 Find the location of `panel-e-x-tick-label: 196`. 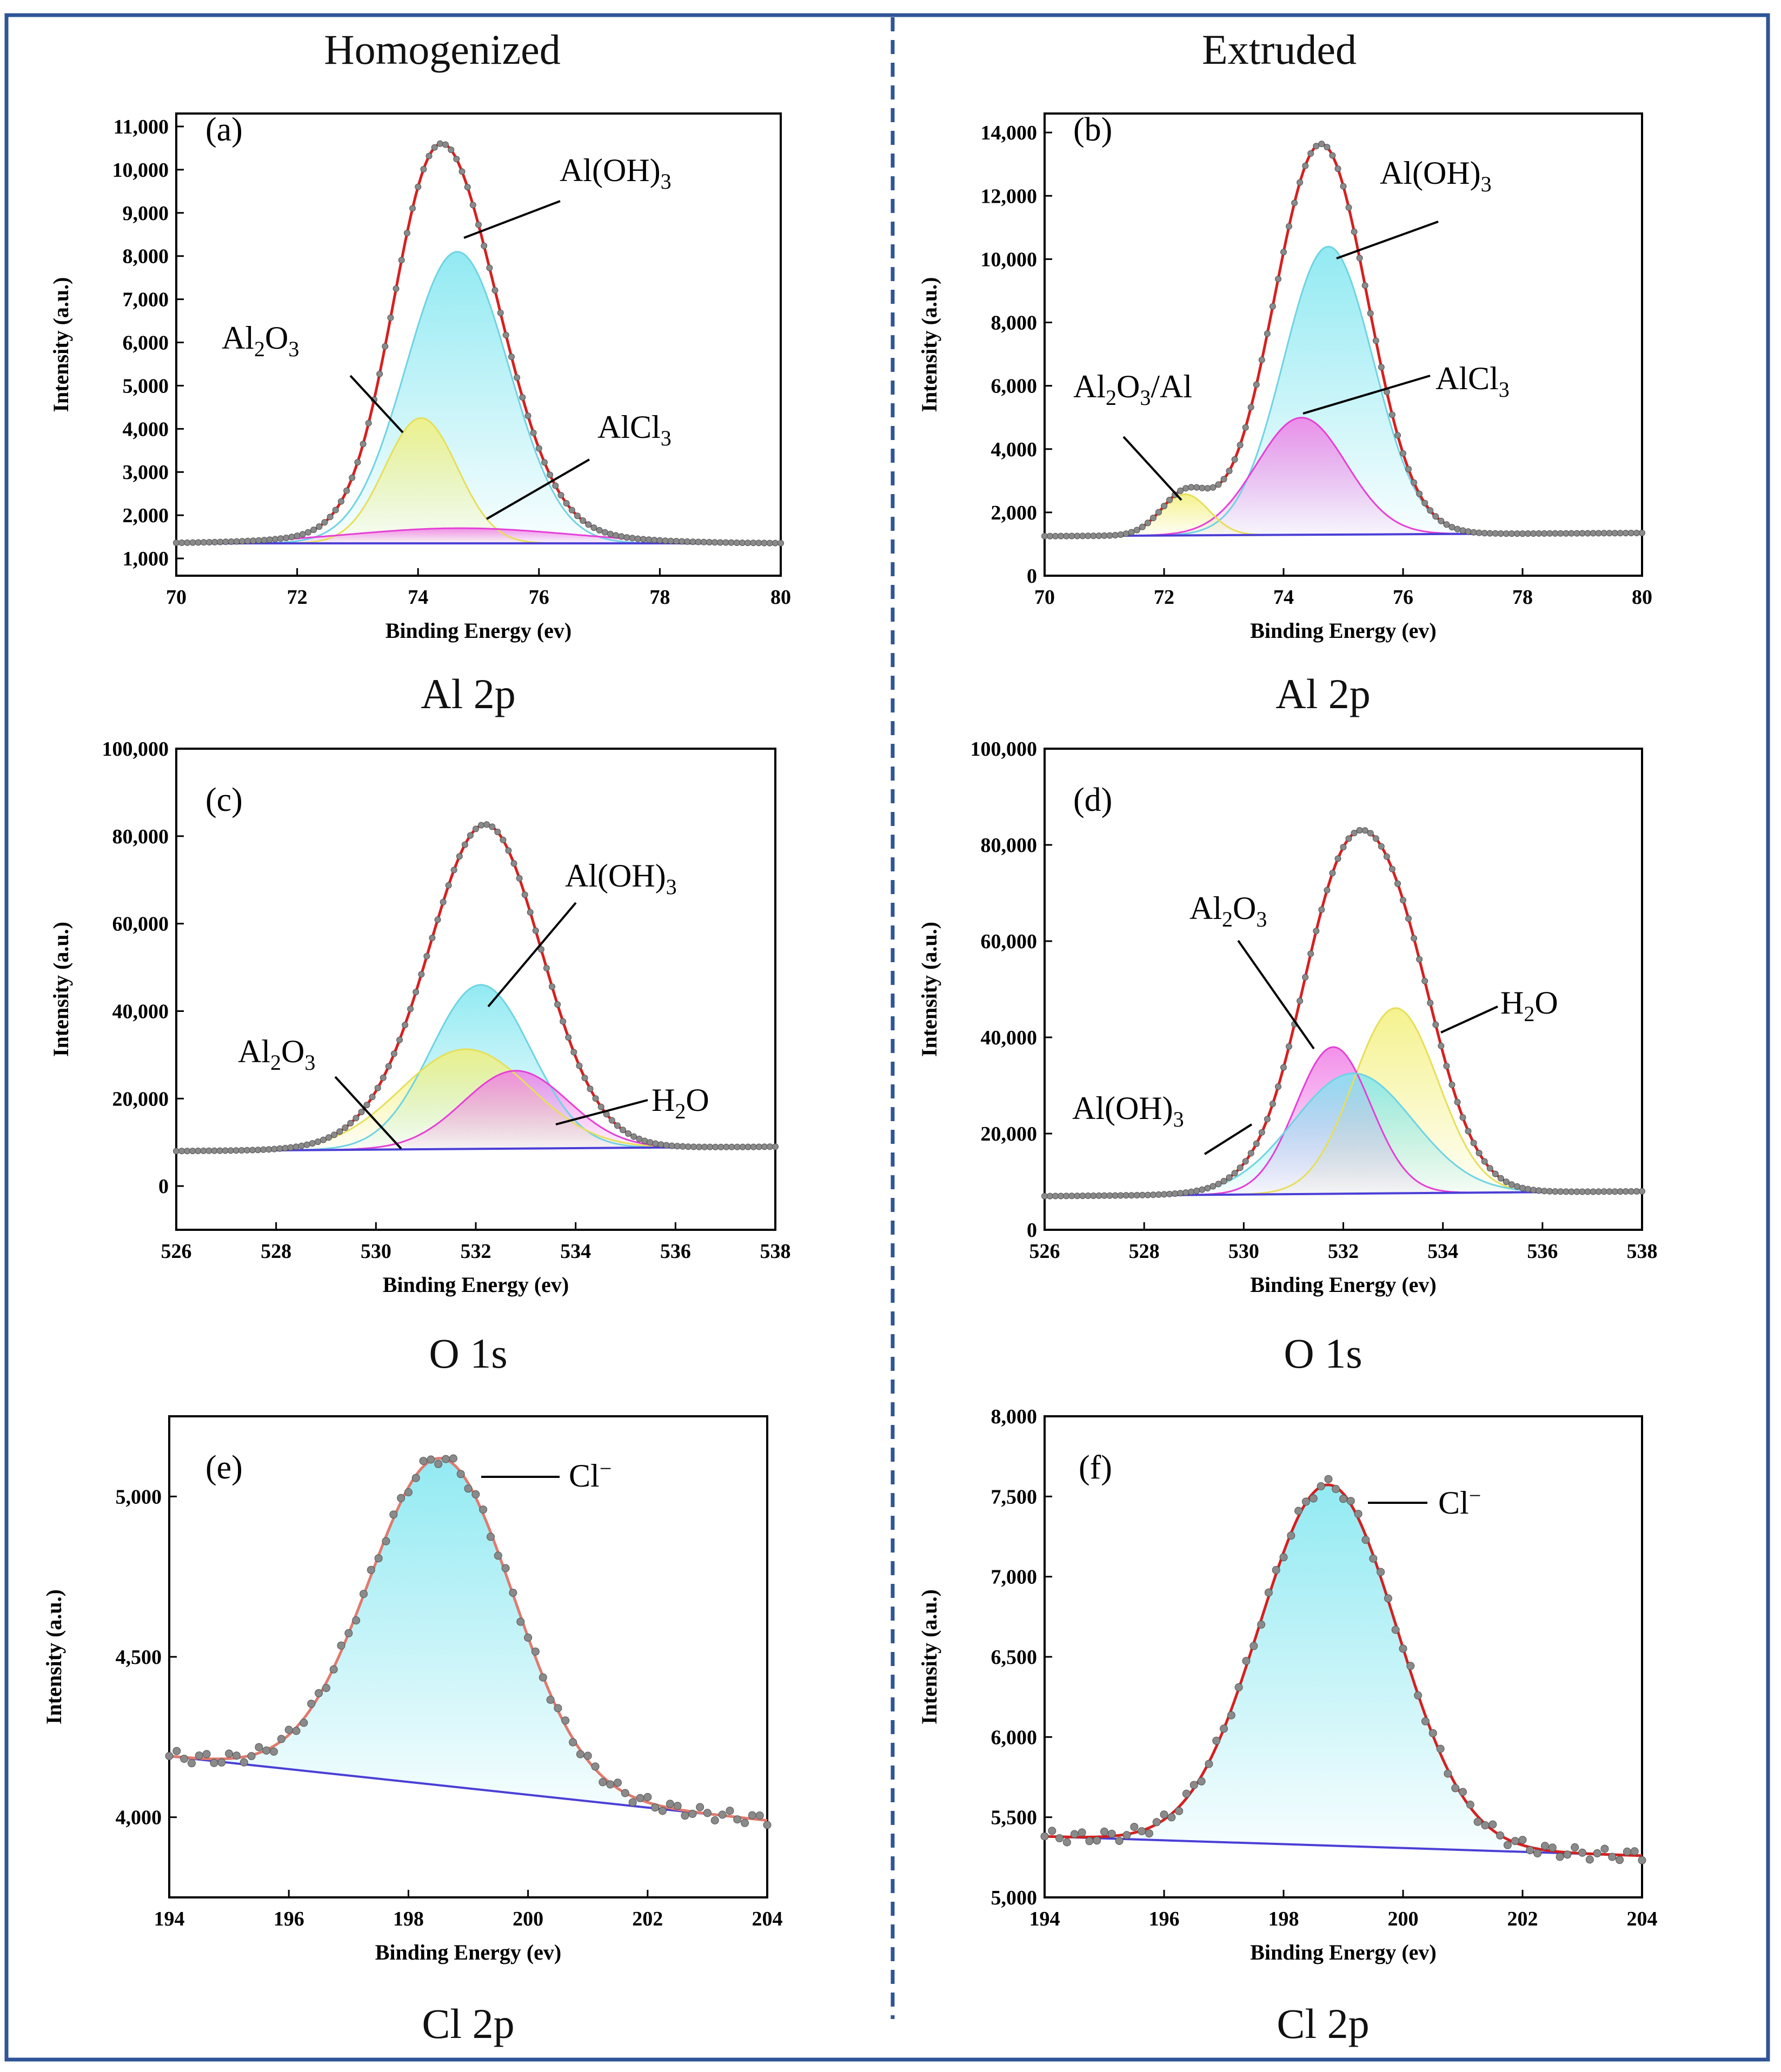

panel-e-x-tick-label: 196 is located at coordinates (289, 1919).